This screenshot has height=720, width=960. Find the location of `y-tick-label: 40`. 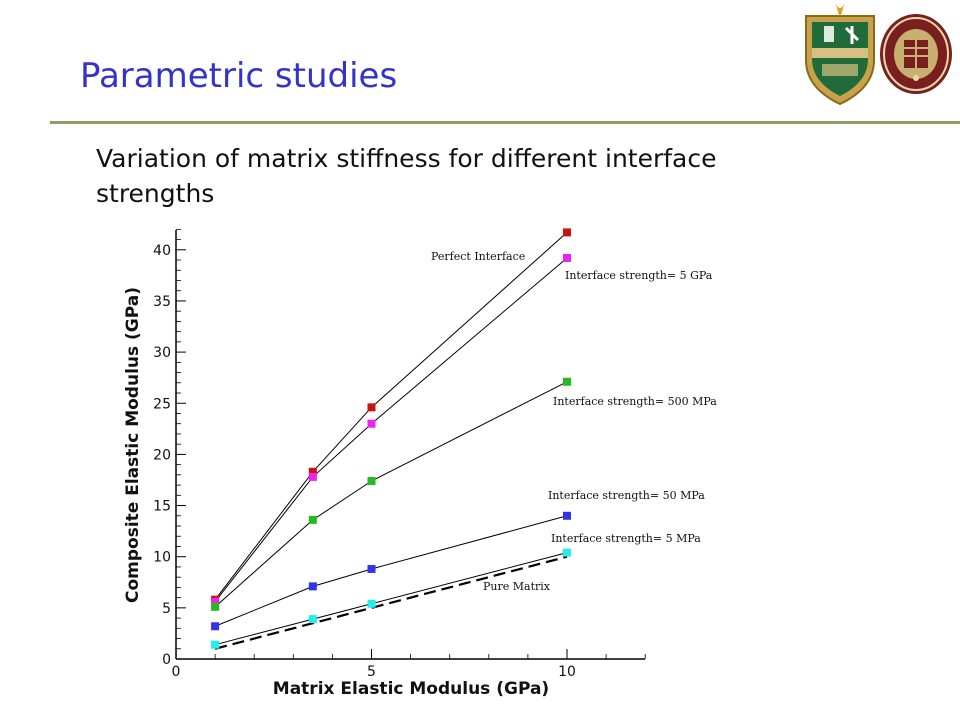

y-tick-label: 40 is located at coordinates (162, 251).